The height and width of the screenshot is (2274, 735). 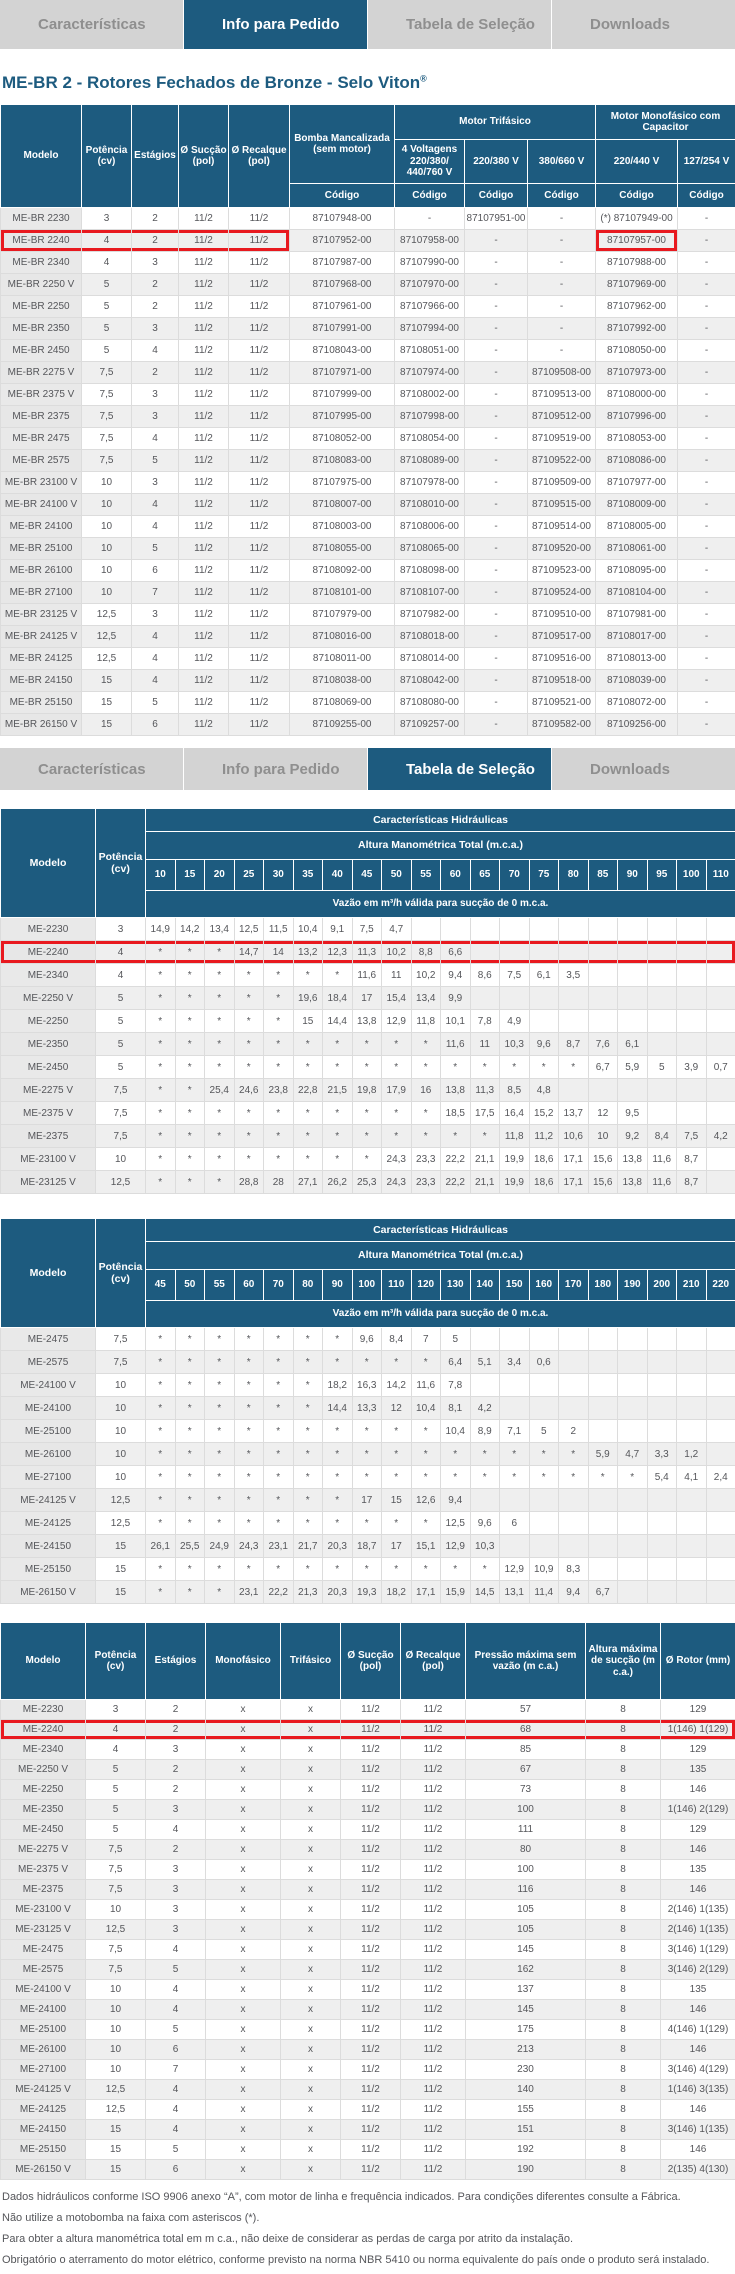 What do you see at coordinates (48, 1113) in the screenshot?
I see `model-cell: ME-2375 V` at bounding box center [48, 1113].